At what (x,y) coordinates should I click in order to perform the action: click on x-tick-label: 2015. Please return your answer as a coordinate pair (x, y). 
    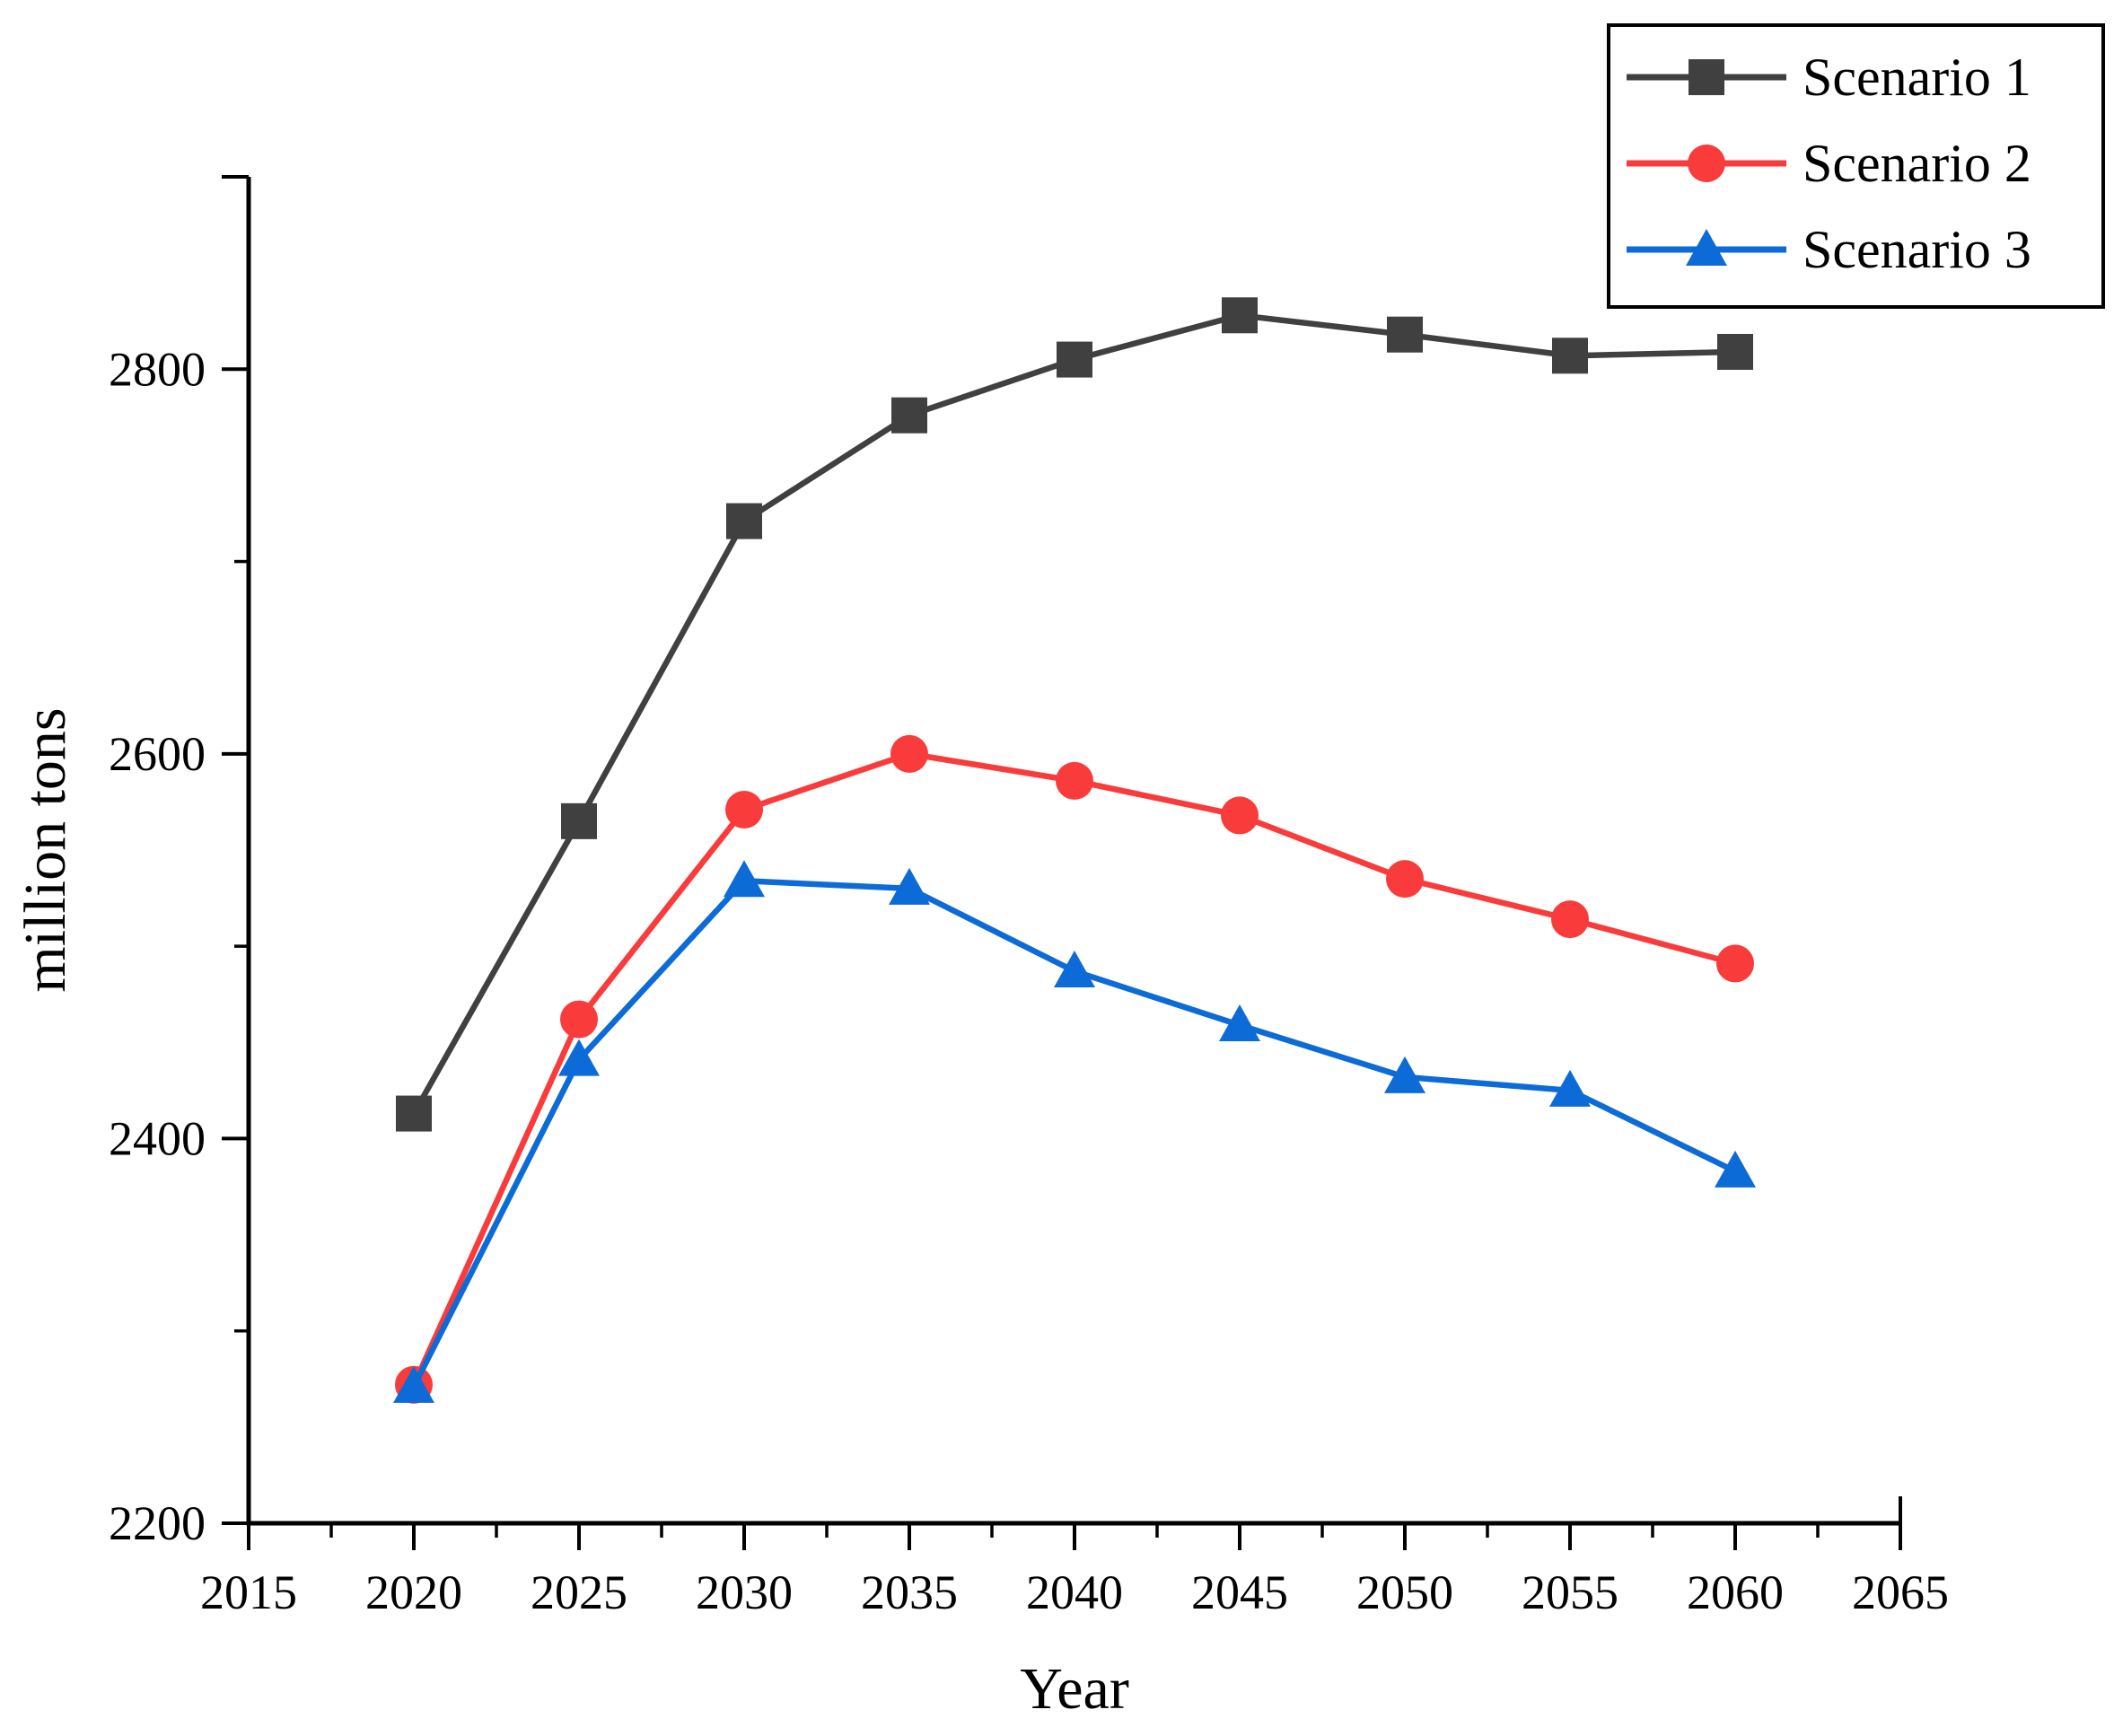
    Looking at the image, I should click on (248, 1592).